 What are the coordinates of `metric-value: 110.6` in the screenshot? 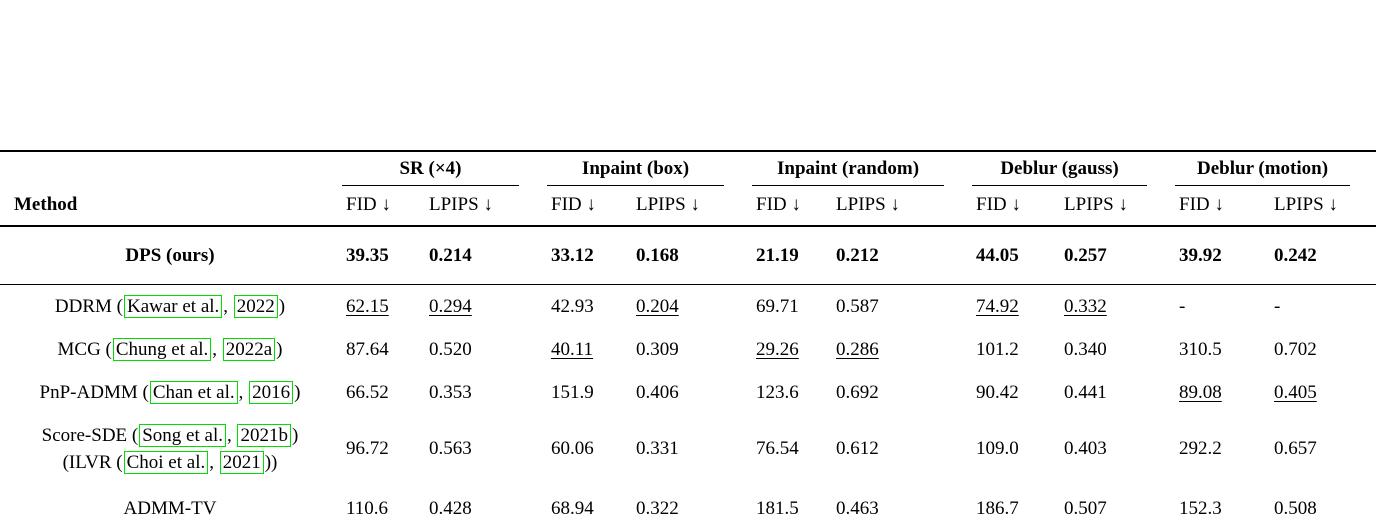 It's located at (367, 508).